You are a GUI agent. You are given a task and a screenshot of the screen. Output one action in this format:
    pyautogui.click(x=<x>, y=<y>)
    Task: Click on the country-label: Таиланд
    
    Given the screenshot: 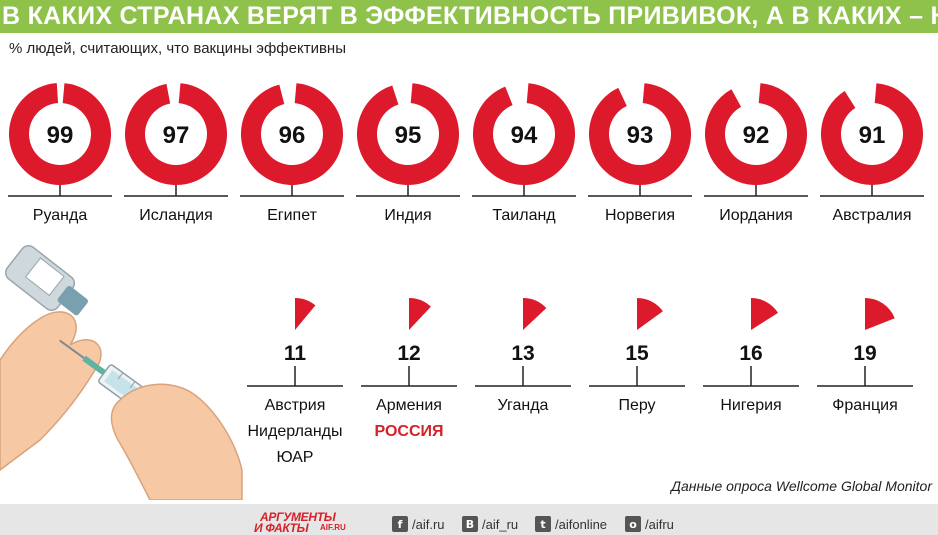 What is the action you would take?
    pyautogui.click(x=524, y=215)
    